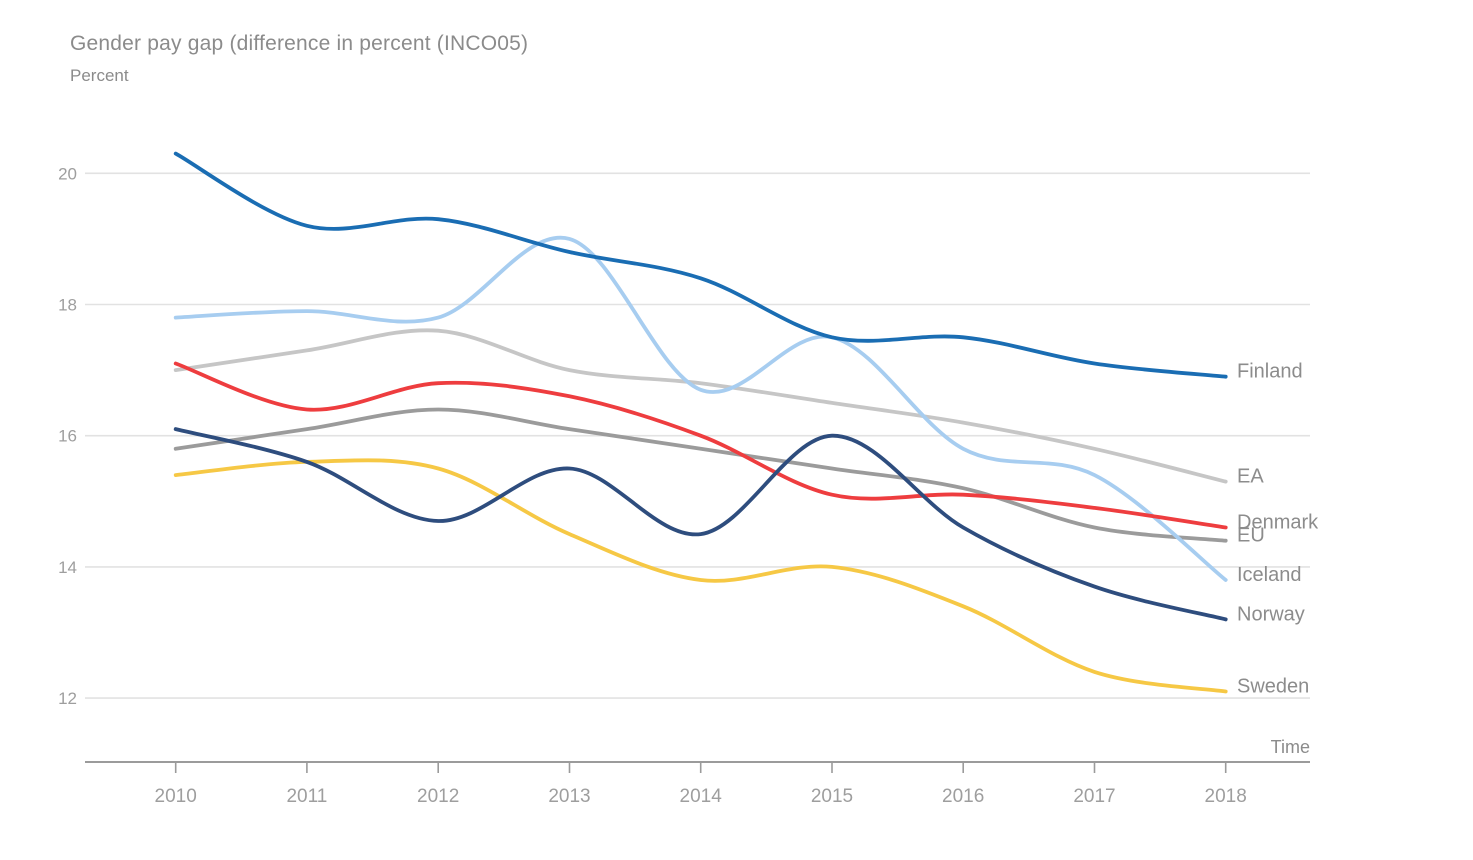 Image resolution: width=1473 pixels, height=860 pixels. Describe the element at coordinates (1290, 747) in the screenshot. I see `x-axis-title: Time` at that location.